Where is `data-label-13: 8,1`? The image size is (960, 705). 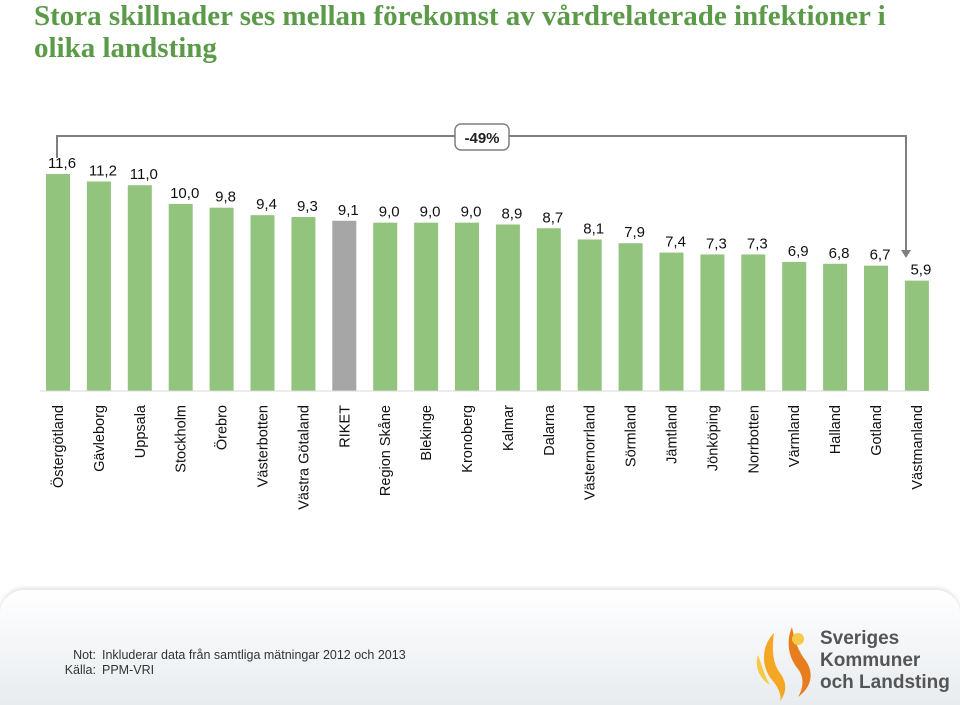
data-label-13: 8,1 is located at coordinates (593, 228).